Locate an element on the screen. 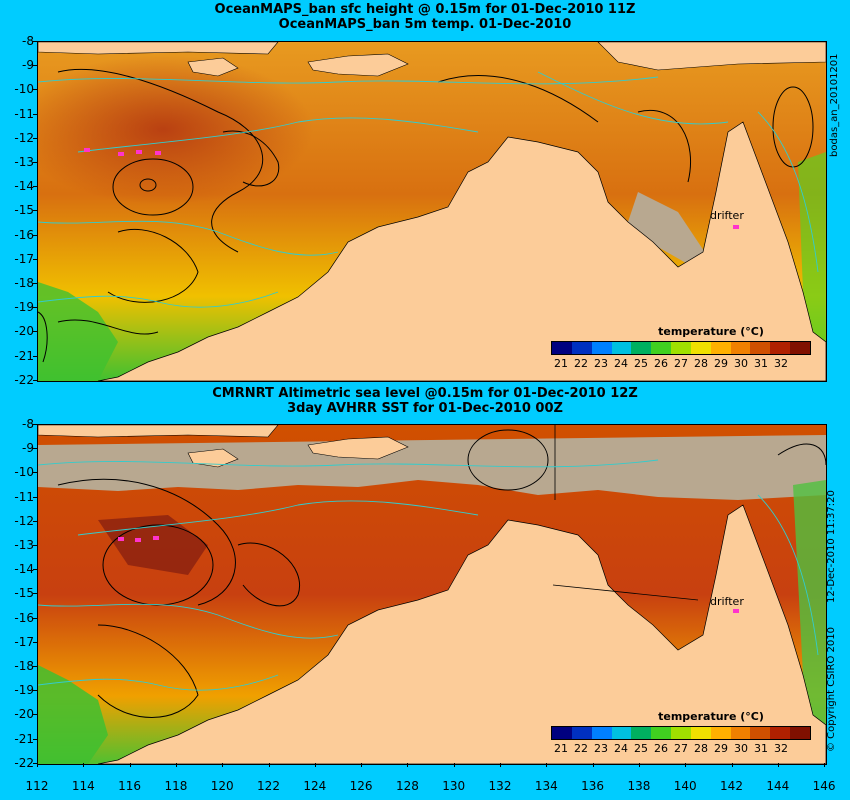 Image resolution: width=850 pixels, height=800 pixels. cloud-mask is located at coordinates (432, 467).